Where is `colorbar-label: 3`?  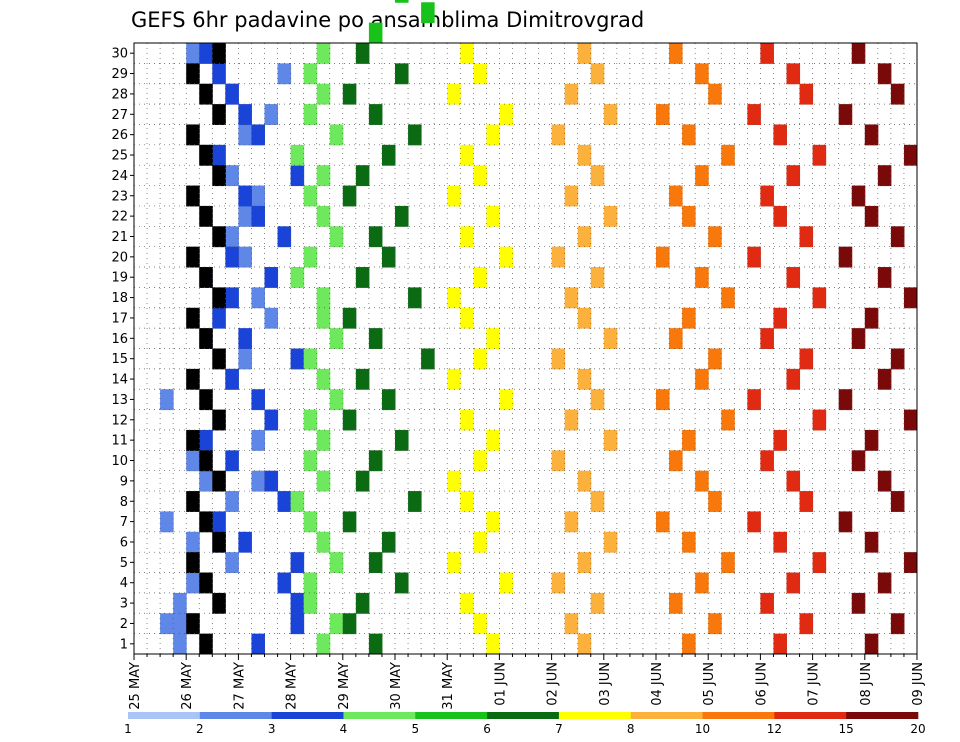
colorbar-label: 3 is located at coordinates (272, 729).